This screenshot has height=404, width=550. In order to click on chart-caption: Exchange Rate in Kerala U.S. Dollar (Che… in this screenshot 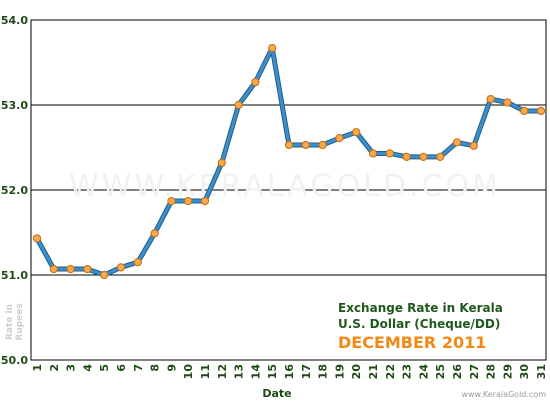, I will do `click(420, 326)`.